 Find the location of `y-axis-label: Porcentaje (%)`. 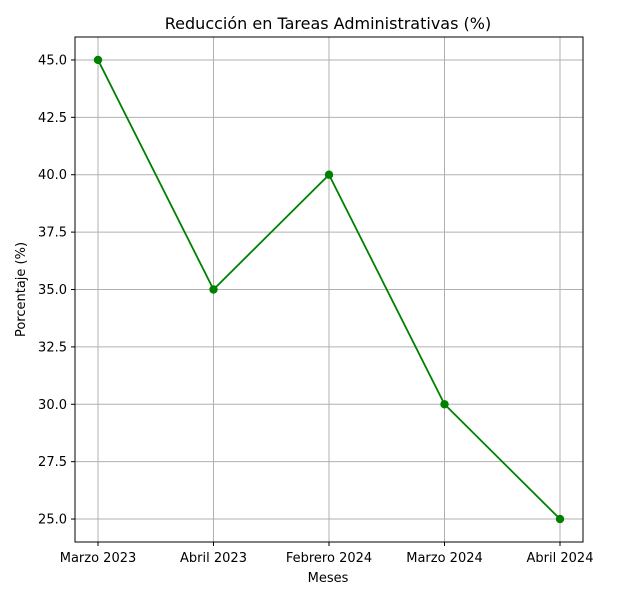

y-axis-label: Porcentaje (%) is located at coordinates (21, 289).